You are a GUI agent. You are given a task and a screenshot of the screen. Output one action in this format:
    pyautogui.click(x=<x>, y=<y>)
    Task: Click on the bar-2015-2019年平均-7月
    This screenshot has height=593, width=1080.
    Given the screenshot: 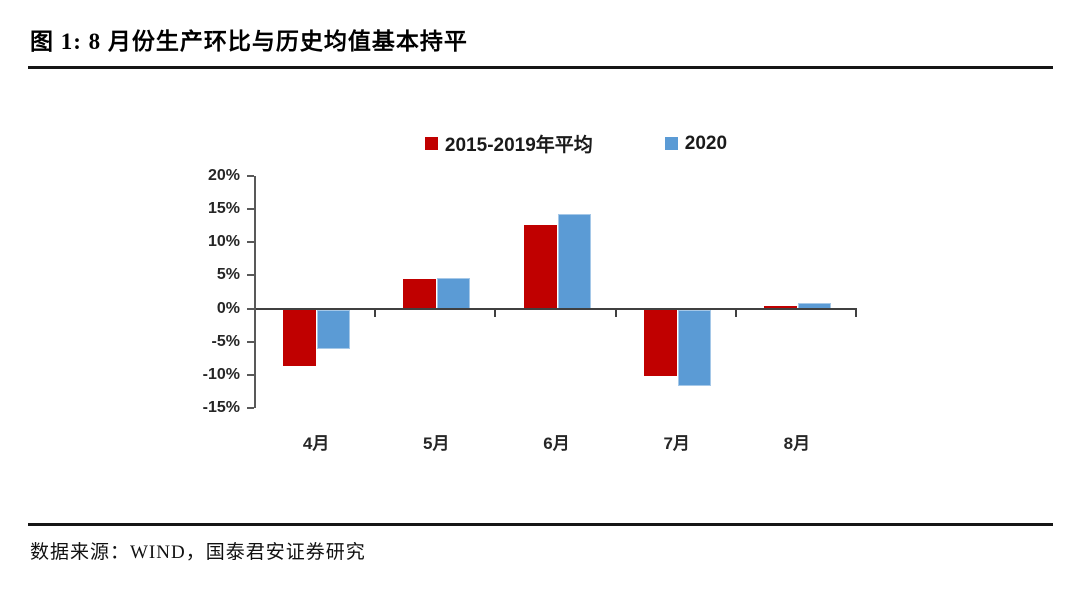 What is the action you would take?
    pyautogui.click(x=660, y=342)
    